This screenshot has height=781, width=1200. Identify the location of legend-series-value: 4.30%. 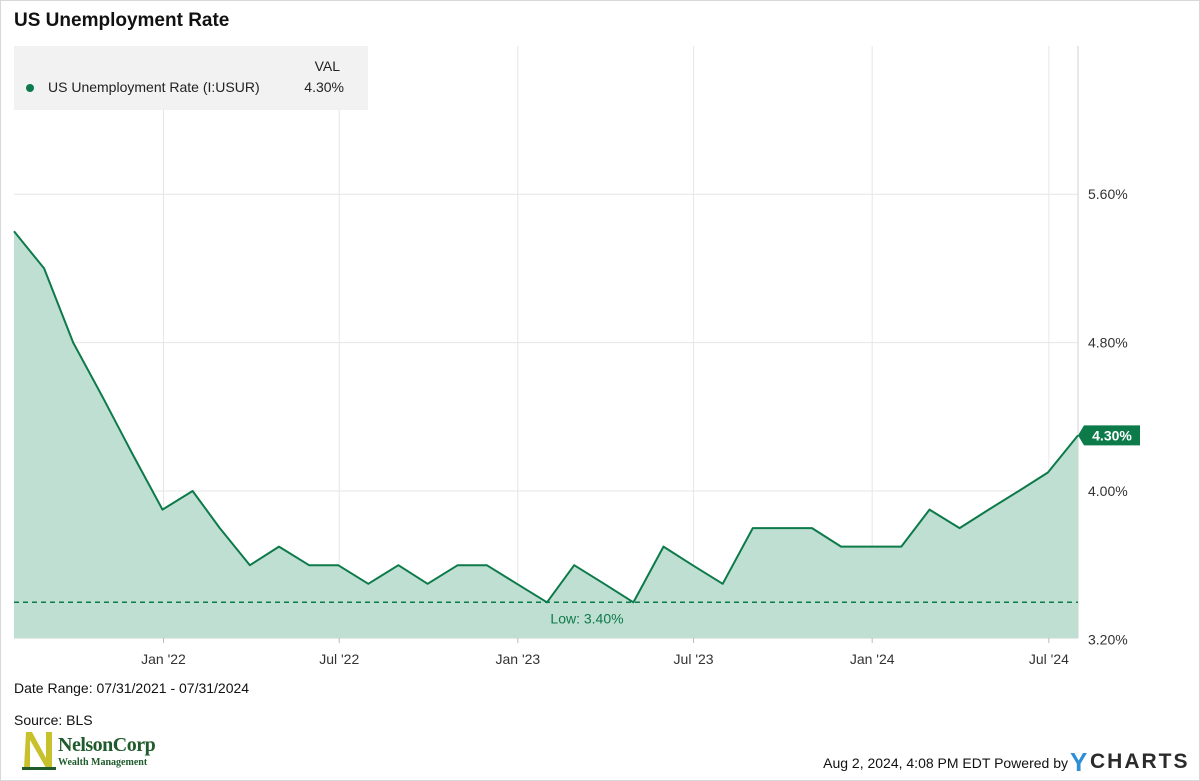
(324, 87).